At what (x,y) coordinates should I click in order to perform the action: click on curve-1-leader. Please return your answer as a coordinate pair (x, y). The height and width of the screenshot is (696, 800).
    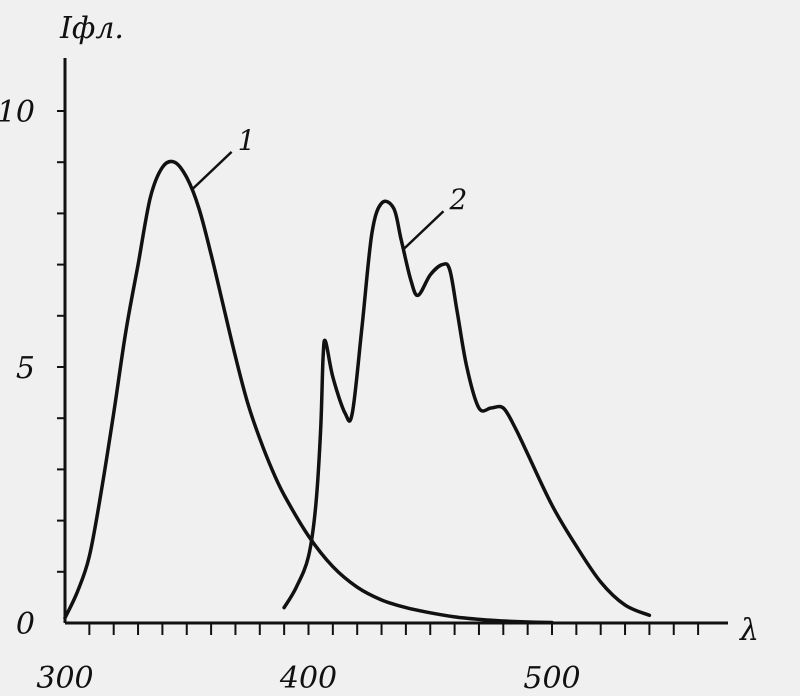
    Looking at the image, I should click on (211, 170).